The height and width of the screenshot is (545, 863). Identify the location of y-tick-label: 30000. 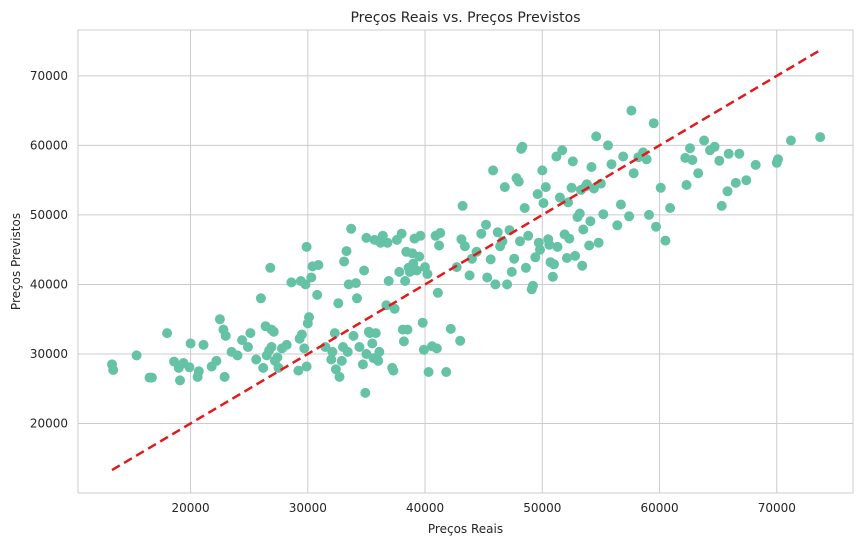
(49, 354).